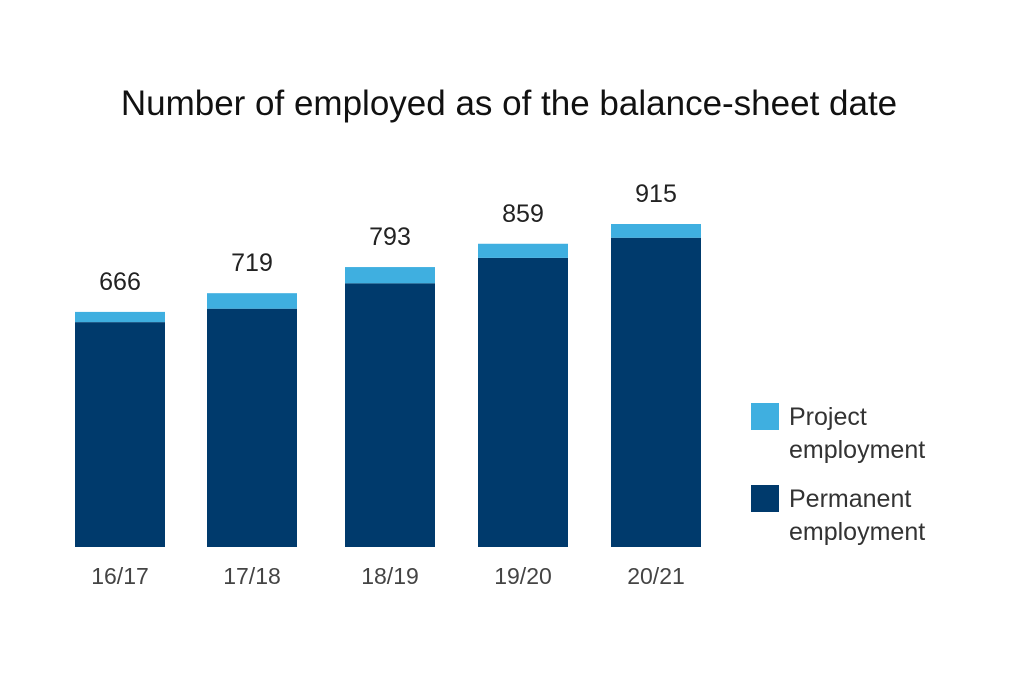 The image size is (1024, 673). Describe the element at coordinates (252, 263) in the screenshot. I see `total-label-17-18: 719` at that location.